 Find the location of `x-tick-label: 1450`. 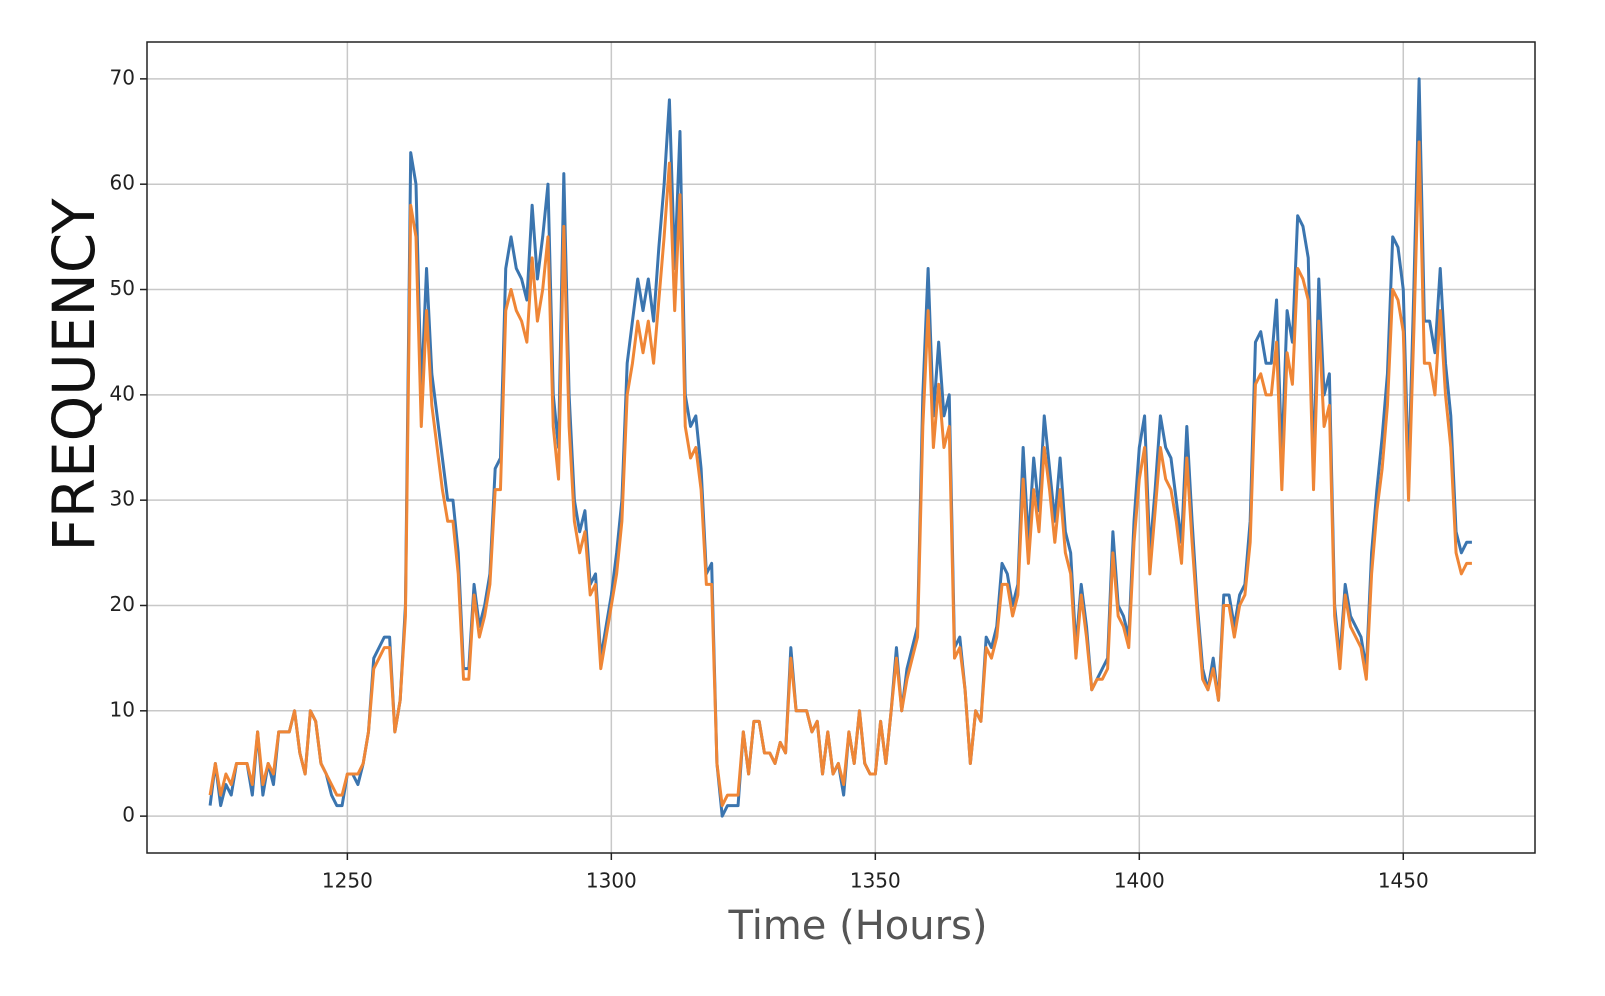

x-tick-label: 1450 is located at coordinates (1403, 881).